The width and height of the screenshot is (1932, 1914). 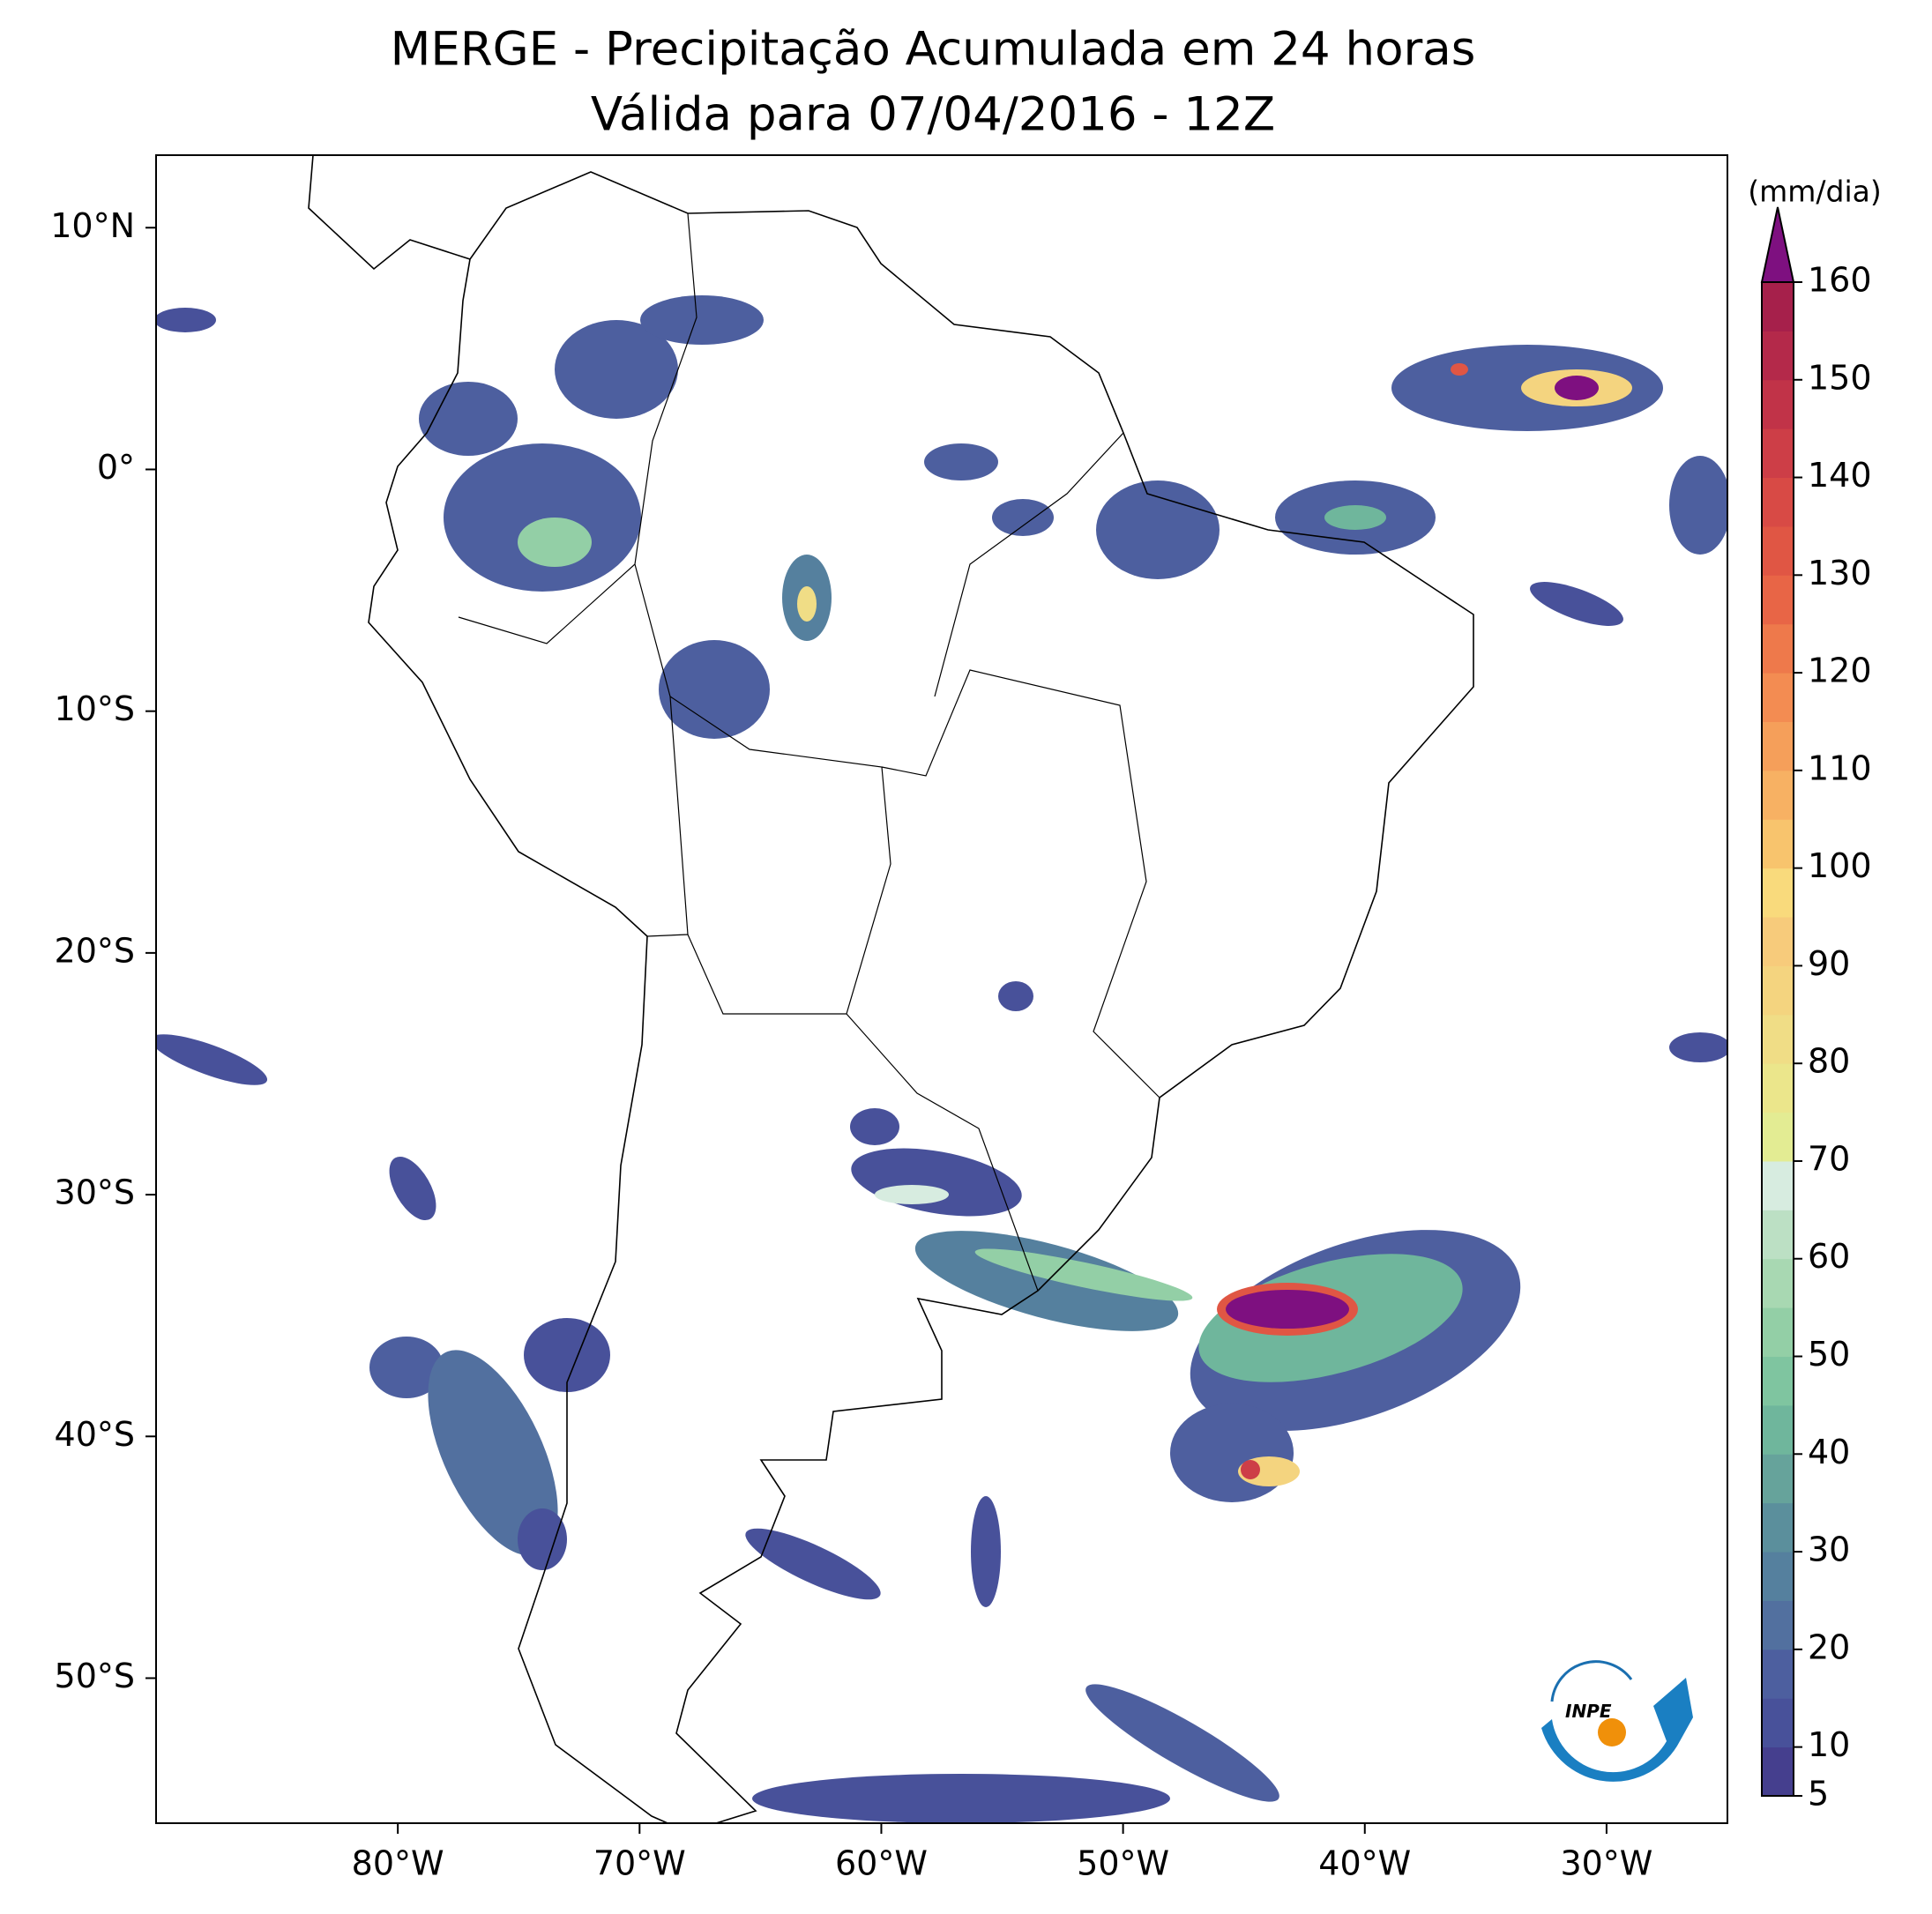 What do you see at coordinates (1829, 1646) in the screenshot?
I see `colorbar-tick-label: 20` at bounding box center [1829, 1646].